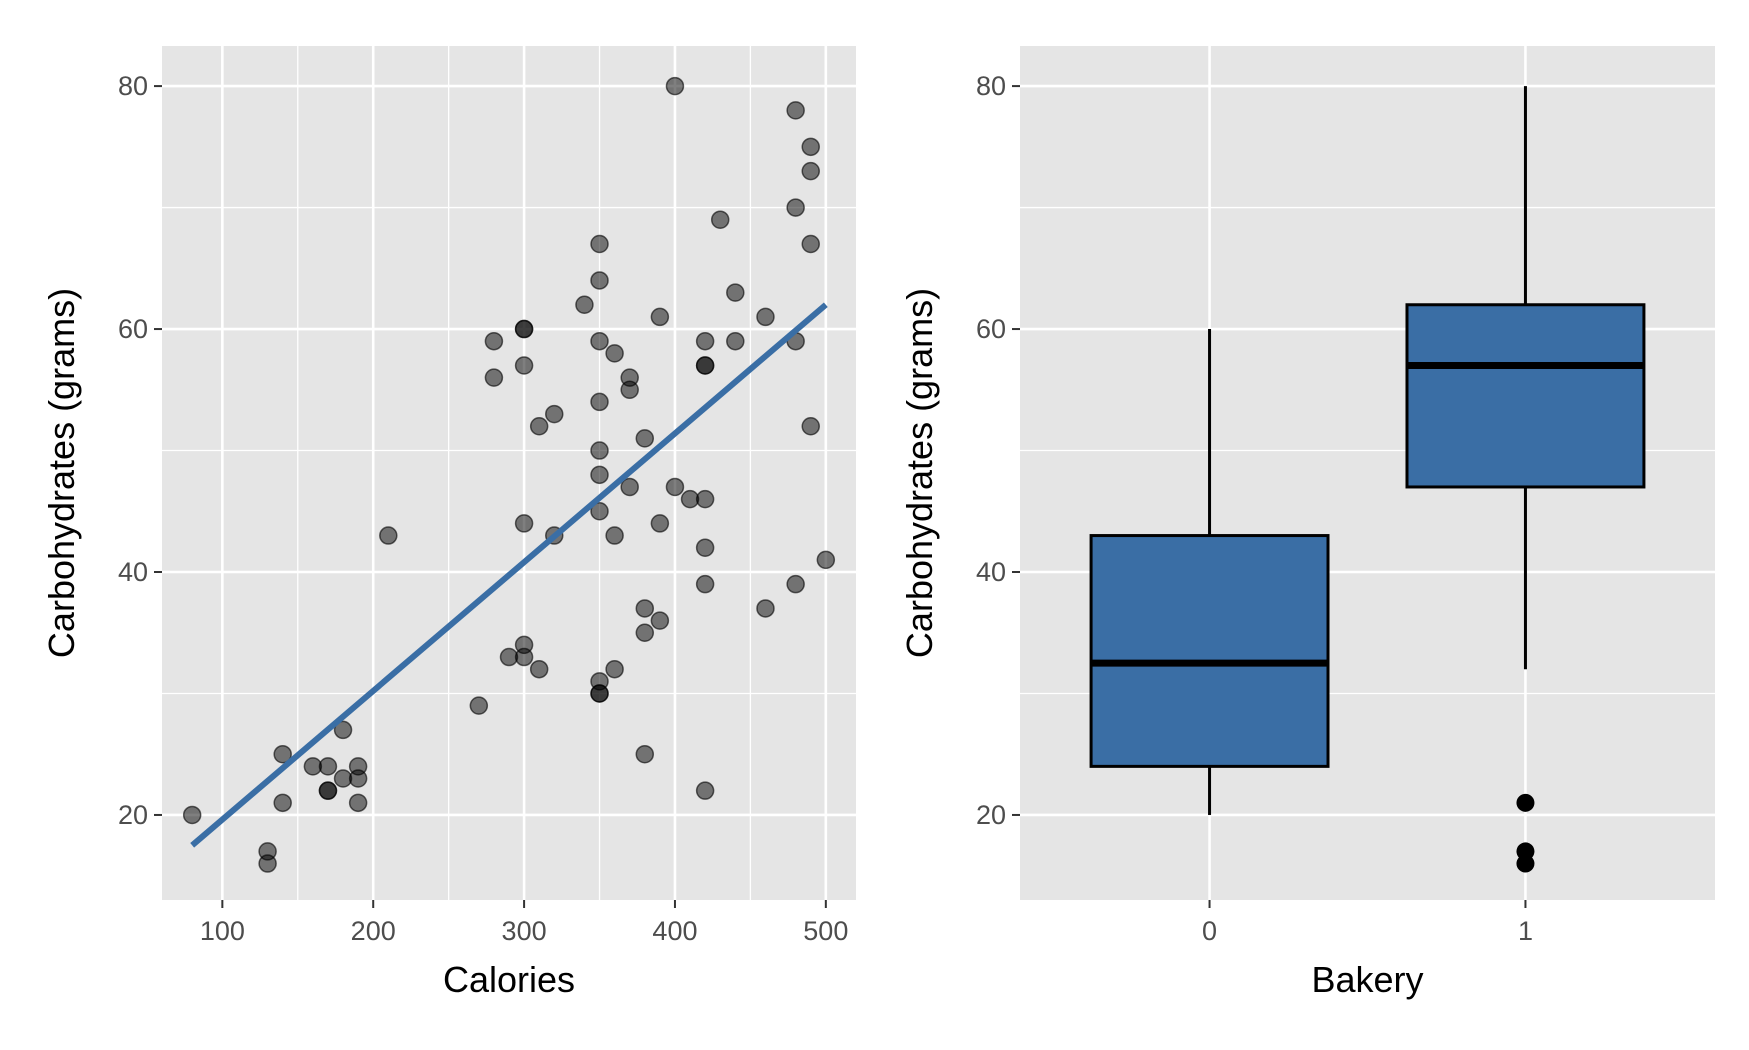  Describe the element at coordinates (1367, 979) in the screenshot. I see `box-x-axis-title: Bakery` at that location.